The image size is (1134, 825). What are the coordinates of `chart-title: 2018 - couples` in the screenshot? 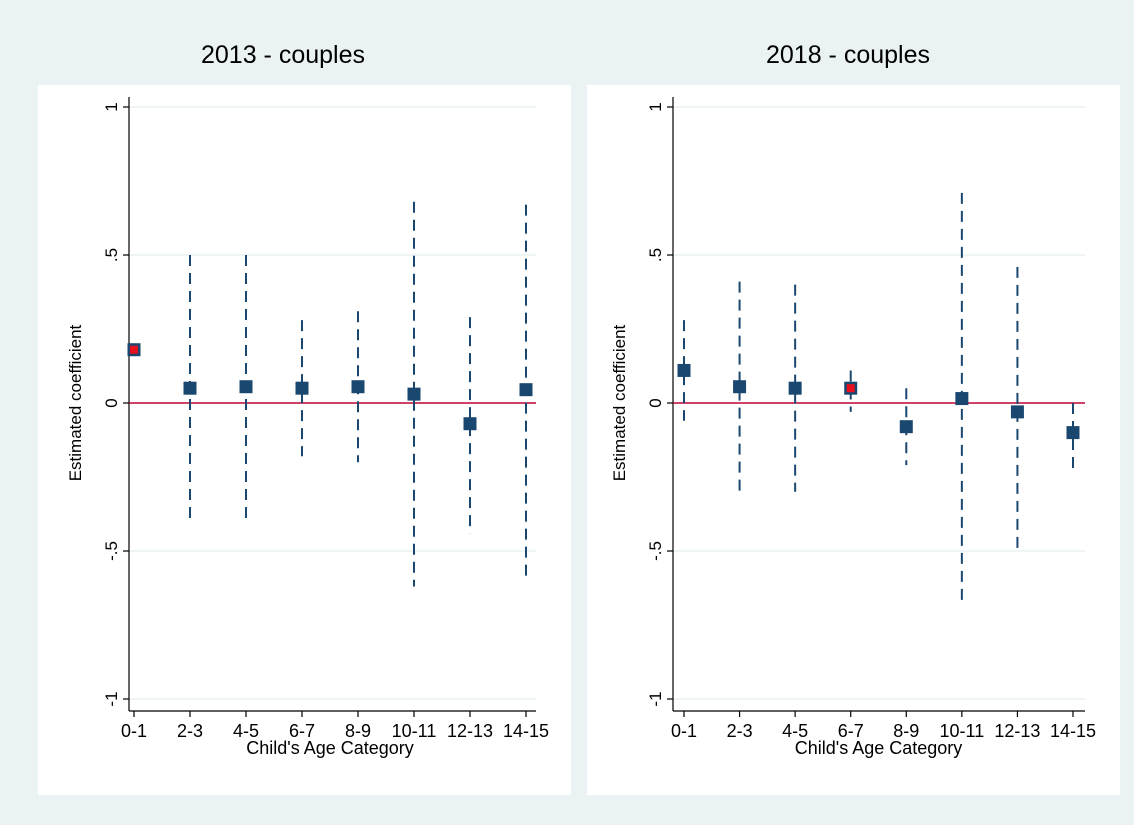 It's located at (848, 55).